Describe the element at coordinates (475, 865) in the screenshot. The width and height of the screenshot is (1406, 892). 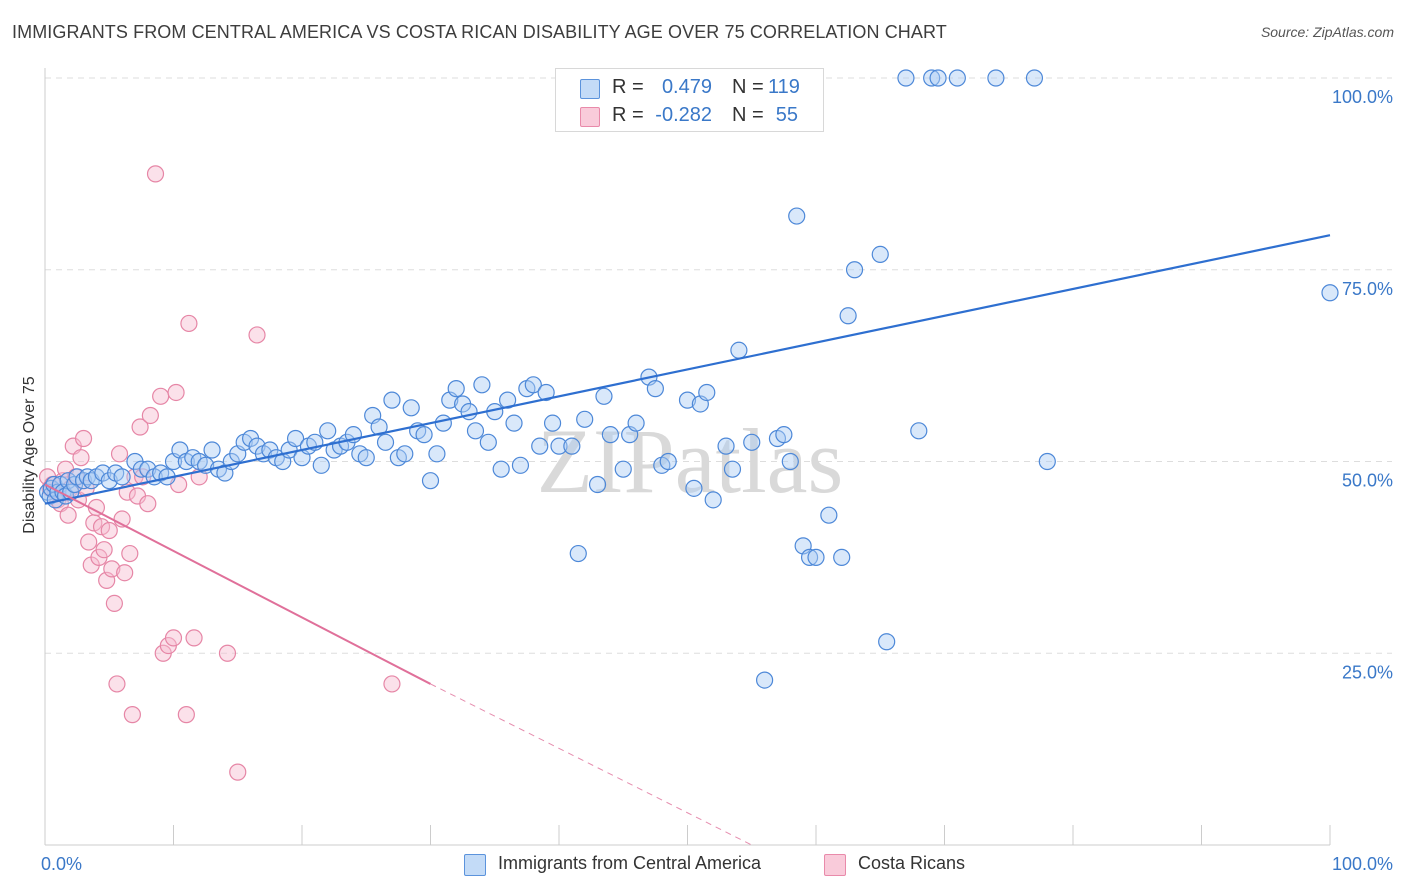
I see `blue-swatch` at that location.